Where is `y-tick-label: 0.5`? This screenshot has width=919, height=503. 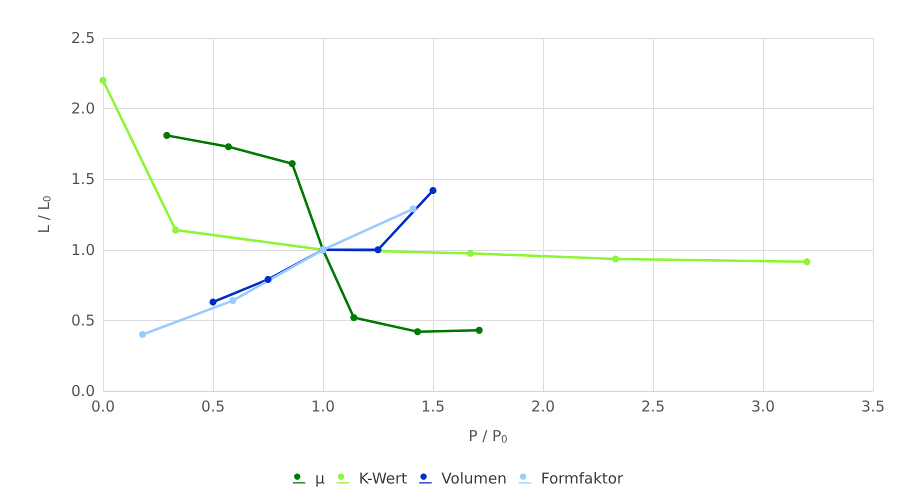
y-tick-label: 0.5 is located at coordinates (83, 320).